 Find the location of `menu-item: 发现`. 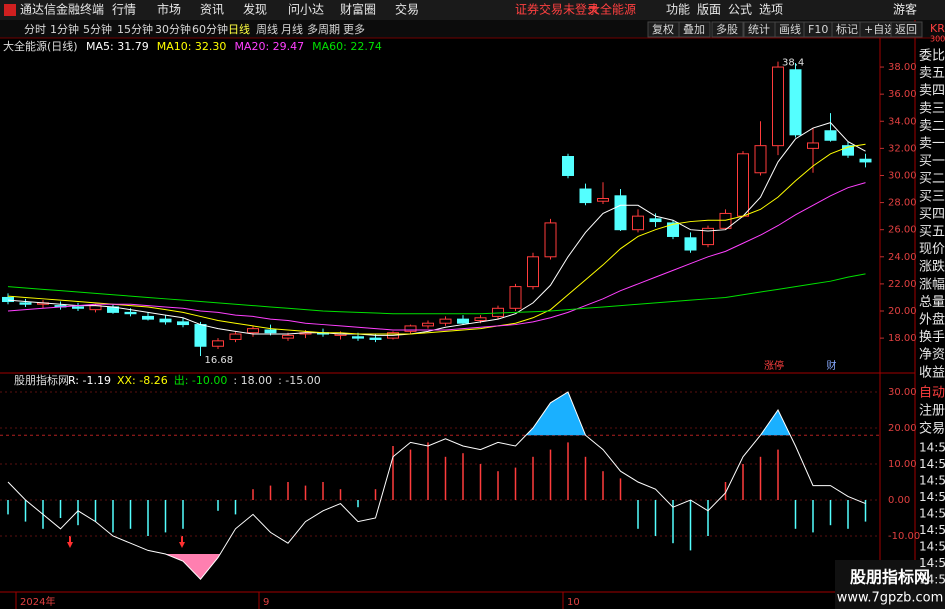

menu-item: 发现 is located at coordinates (255, 9).